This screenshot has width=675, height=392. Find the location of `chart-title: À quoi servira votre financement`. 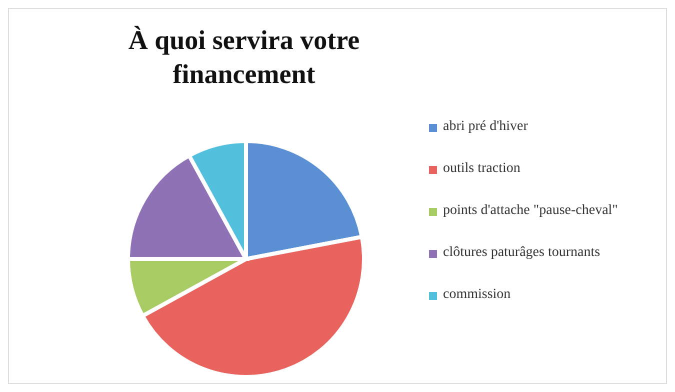

chart-title: À quoi servira votre financement is located at coordinates (244, 57).